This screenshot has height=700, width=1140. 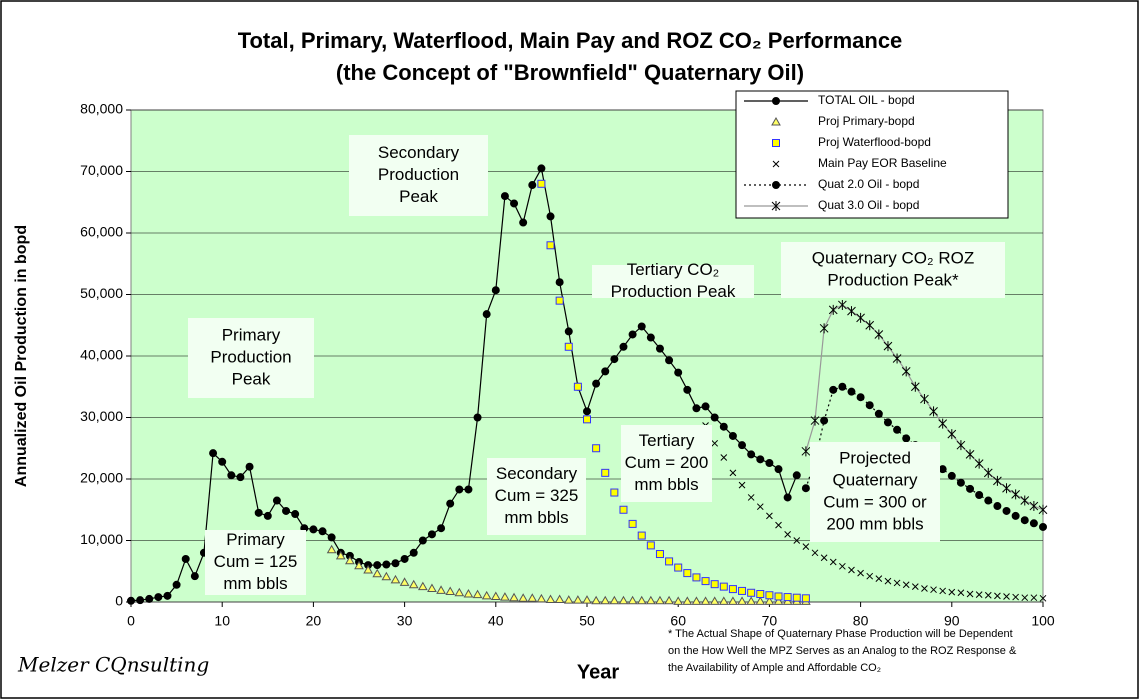 I want to click on annotation-text: Production Peak, so click(x=673, y=291).